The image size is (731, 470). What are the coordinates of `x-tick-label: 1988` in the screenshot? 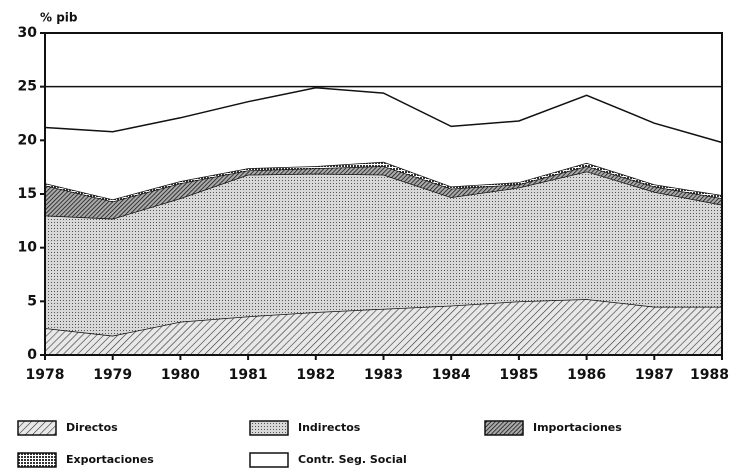 It's located at (709, 375).